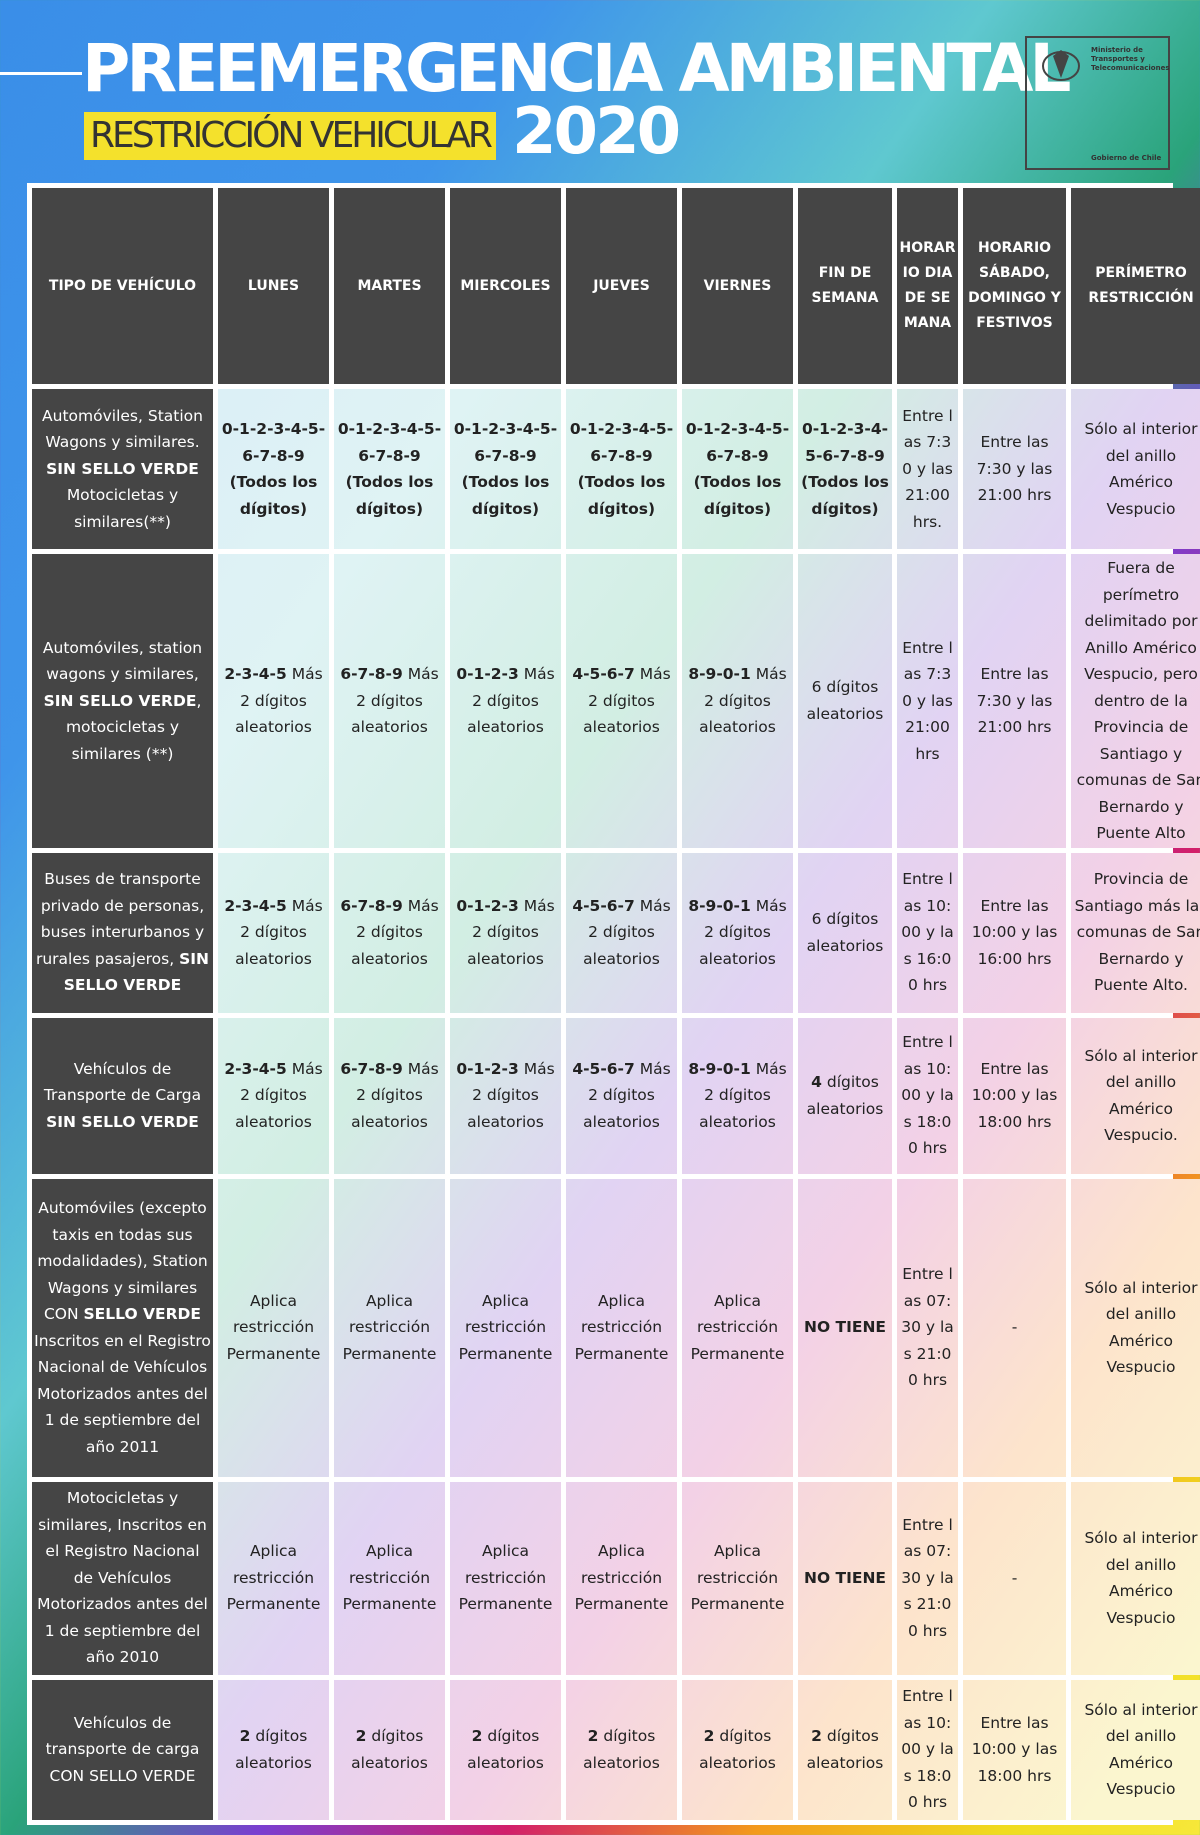 Image resolution: width=1200 pixels, height=1835 pixels. What do you see at coordinates (371, 1068) in the screenshot?
I see `cell-bold-text: 6-7-8-9` at bounding box center [371, 1068].